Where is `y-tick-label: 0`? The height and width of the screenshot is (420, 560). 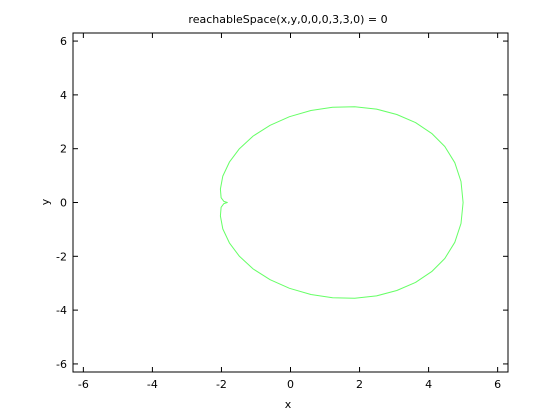
y-tick-label: 0 is located at coordinates (63, 203).